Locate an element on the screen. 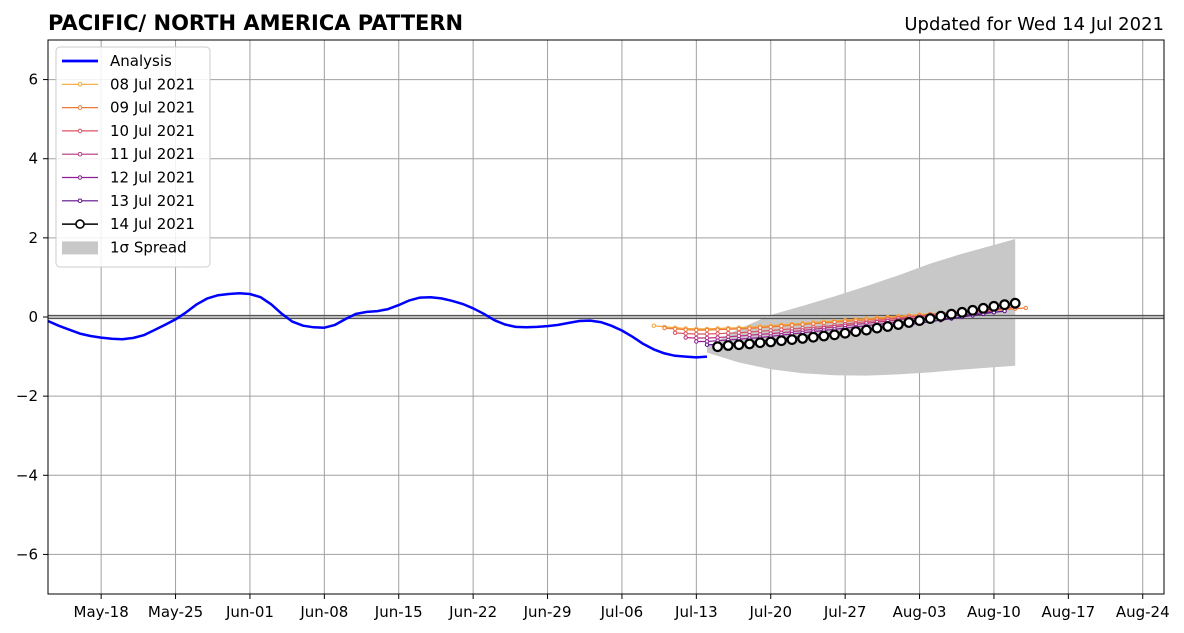 This screenshot has width=1184, height=633. x-tick-label: May-25 is located at coordinates (175, 612).